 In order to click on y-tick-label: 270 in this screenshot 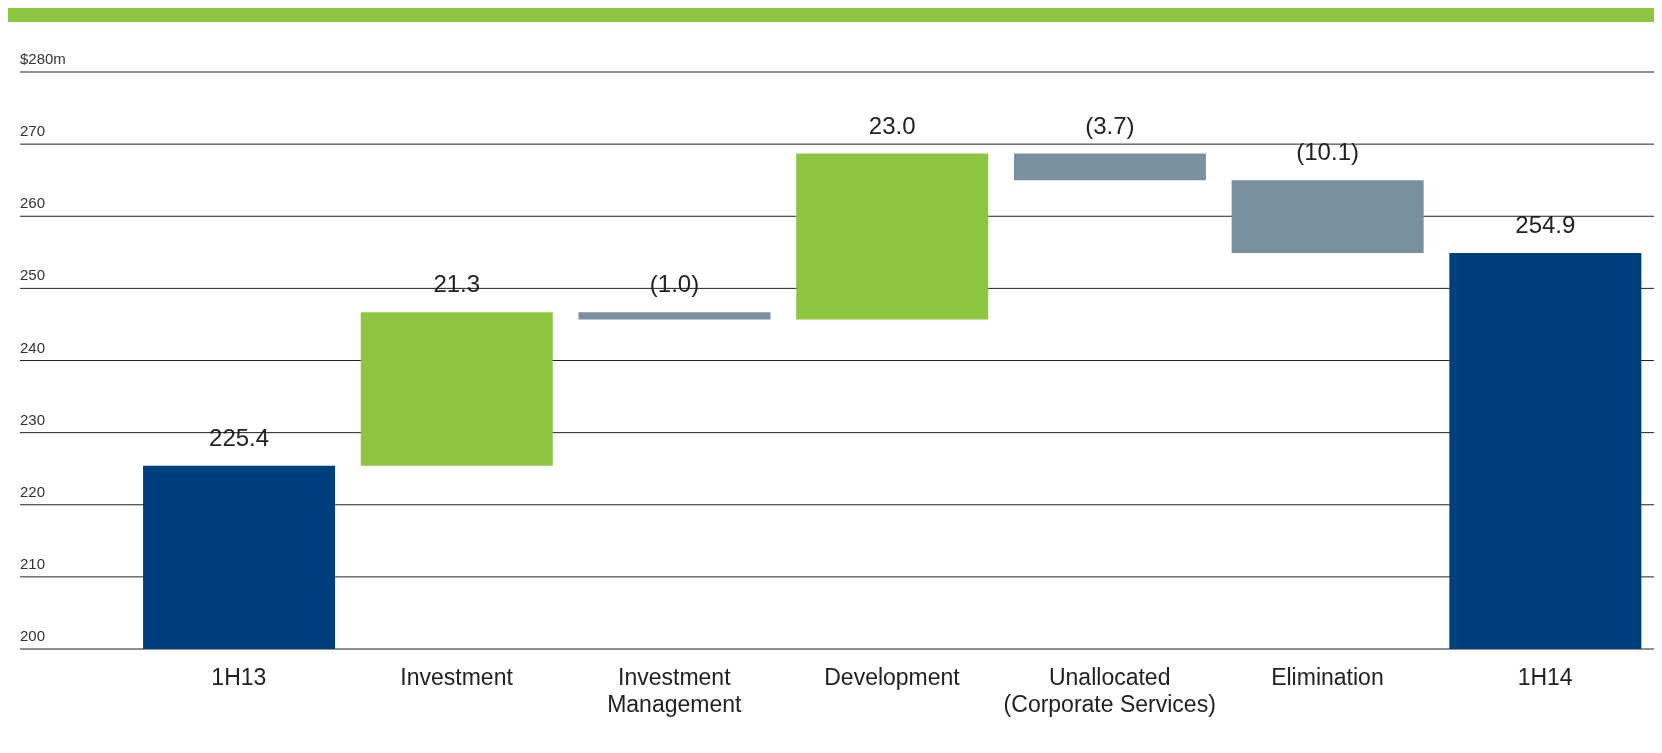, I will do `click(33, 131)`.